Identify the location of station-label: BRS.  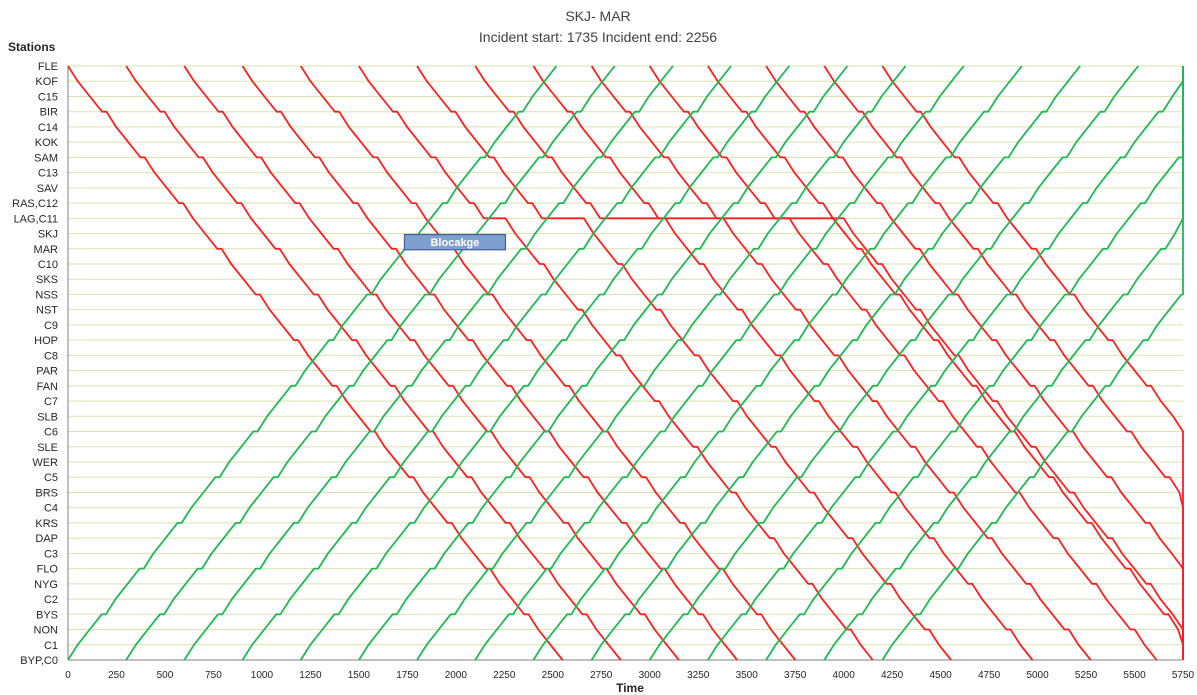
(46, 493).